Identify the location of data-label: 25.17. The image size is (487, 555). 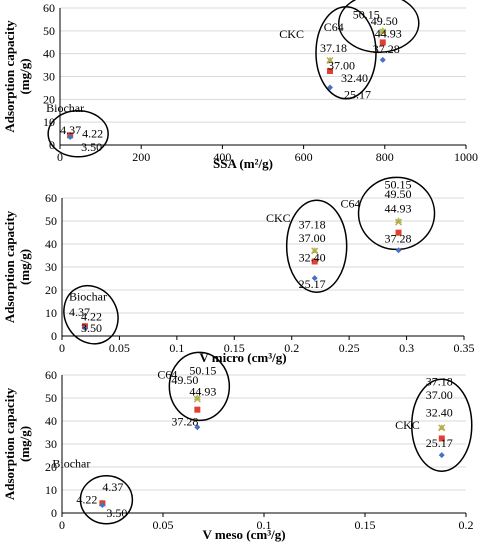
(357, 95).